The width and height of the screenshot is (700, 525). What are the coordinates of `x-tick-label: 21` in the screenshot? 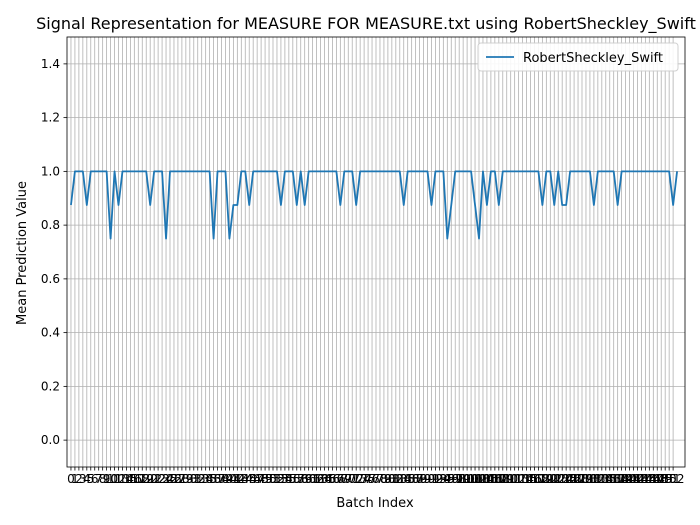 It's located at (154, 479).